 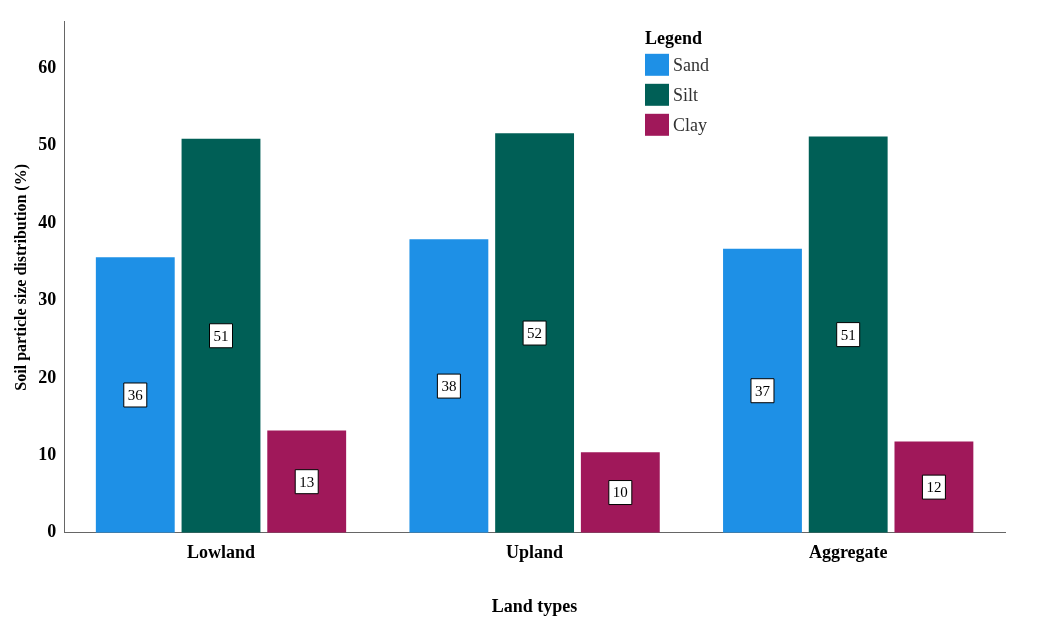 What do you see at coordinates (674, 38) in the screenshot?
I see `legend-title: Legend` at bounding box center [674, 38].